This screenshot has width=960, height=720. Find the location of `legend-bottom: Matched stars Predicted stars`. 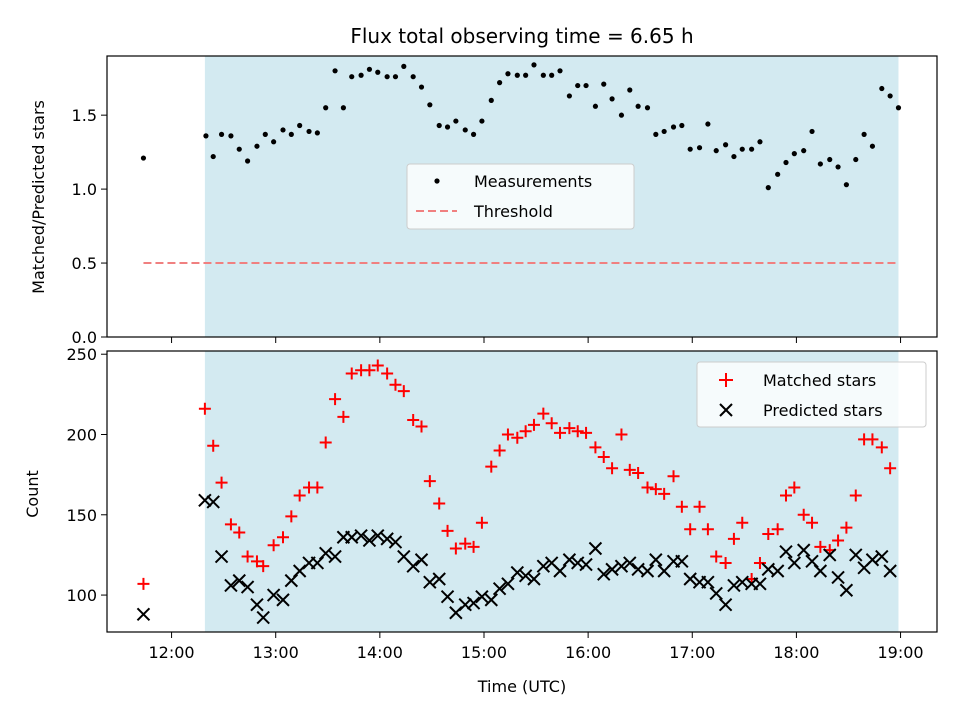

legend-bottom: Matched stars Predicted stars is located at coordinates (811, 394).